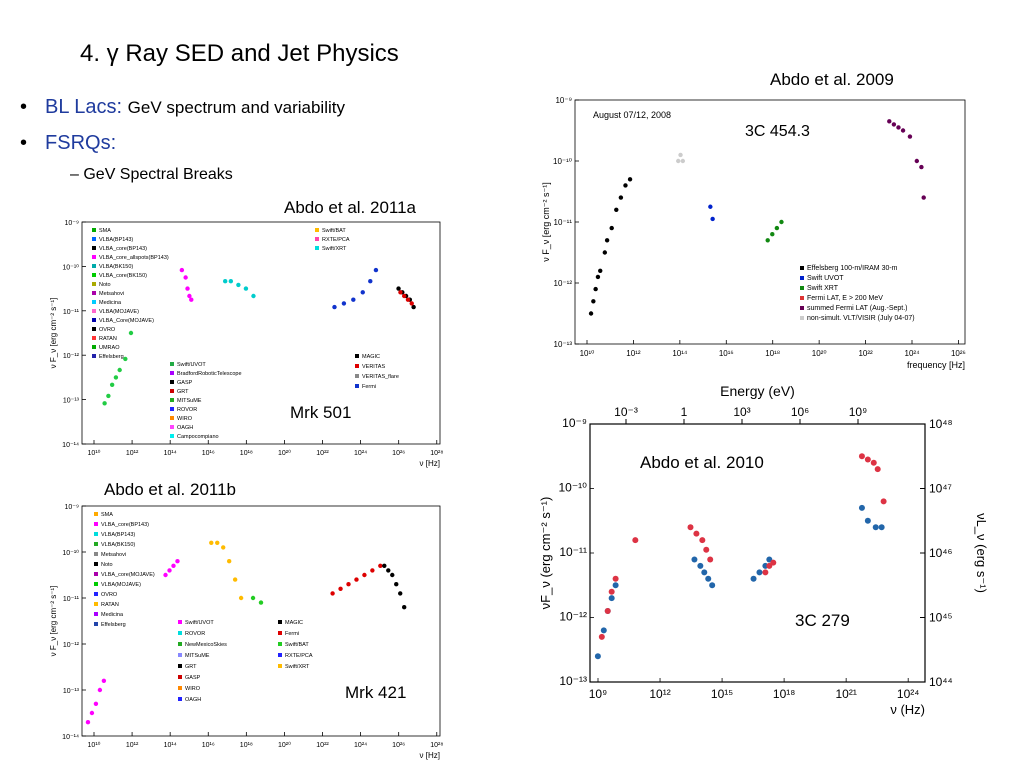 This screenshot has height=768, width=1024. What do you see at coordinates (981, 553) in the screenshot?
I see `right-axis-label: νL_ν (erg s⁻¹)` at bounding box center [981, 553].